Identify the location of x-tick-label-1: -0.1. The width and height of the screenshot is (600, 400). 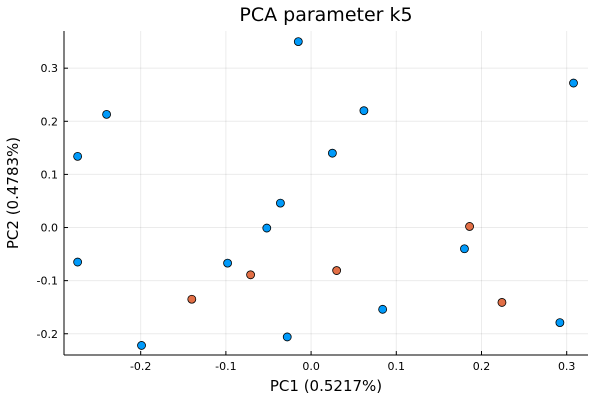
(225, 366).